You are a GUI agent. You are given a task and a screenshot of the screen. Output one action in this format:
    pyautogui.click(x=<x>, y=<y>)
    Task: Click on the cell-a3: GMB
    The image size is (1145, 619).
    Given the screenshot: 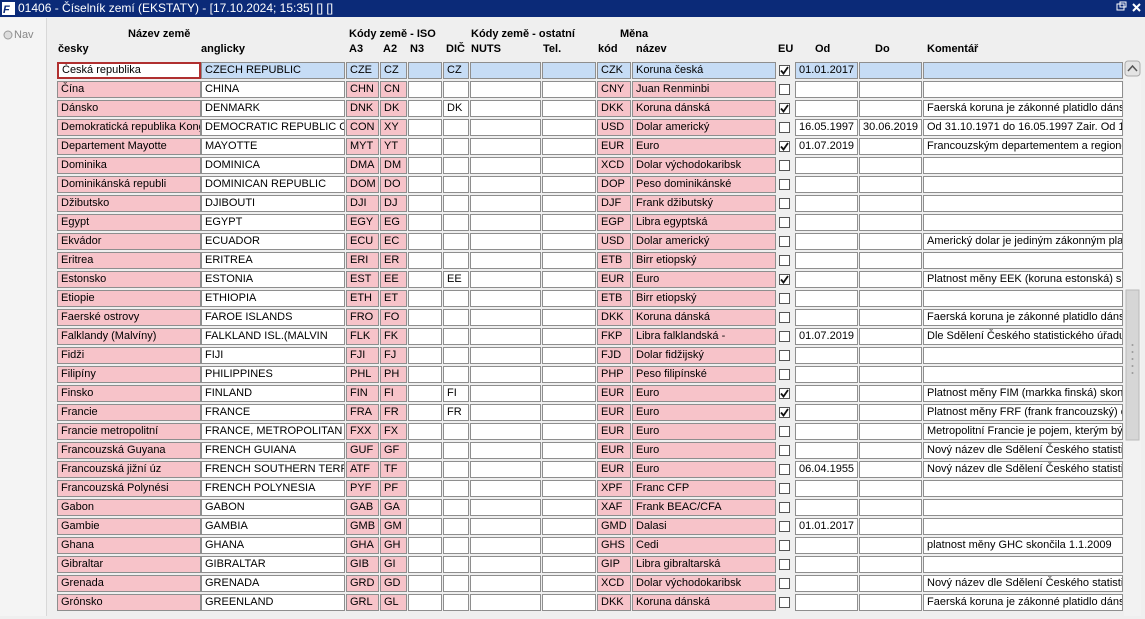 What is the action you would take?
    pyautogui.click(x=362, y=526)
    